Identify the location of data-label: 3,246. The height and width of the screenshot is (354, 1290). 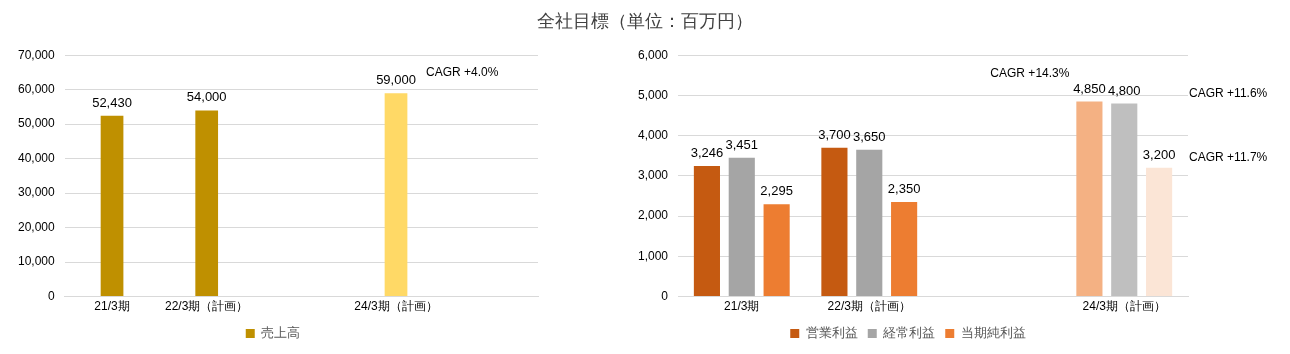
(707, 153).